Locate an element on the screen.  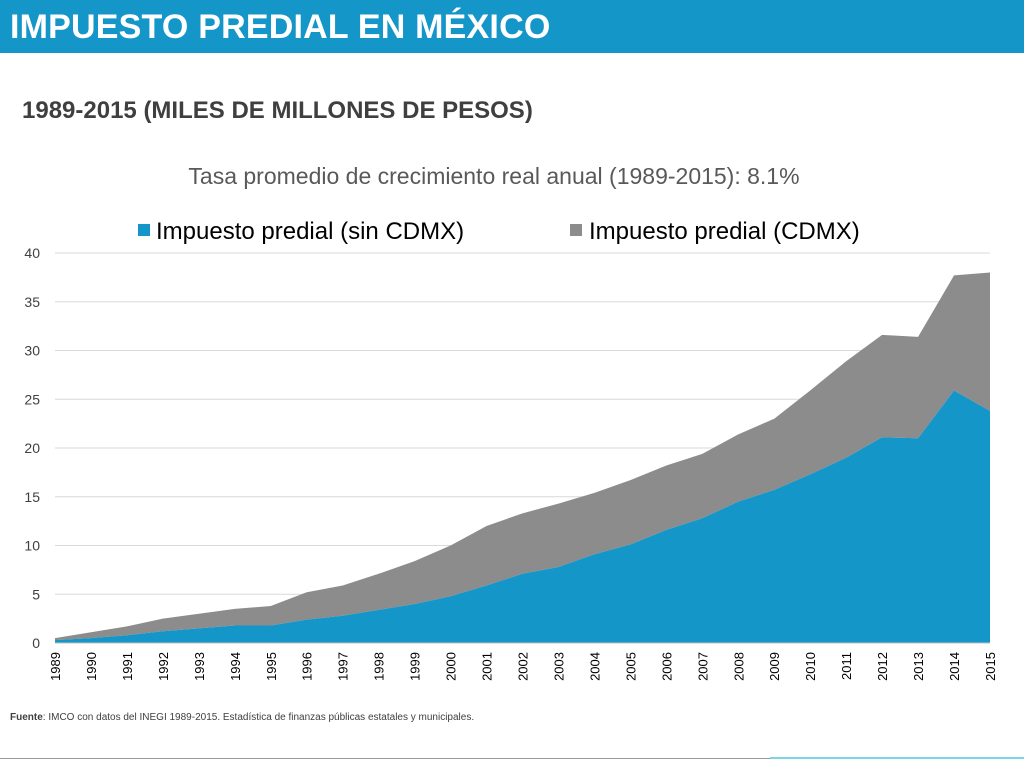
x-tick-label: 2005 is located at coordinates (630, 666).